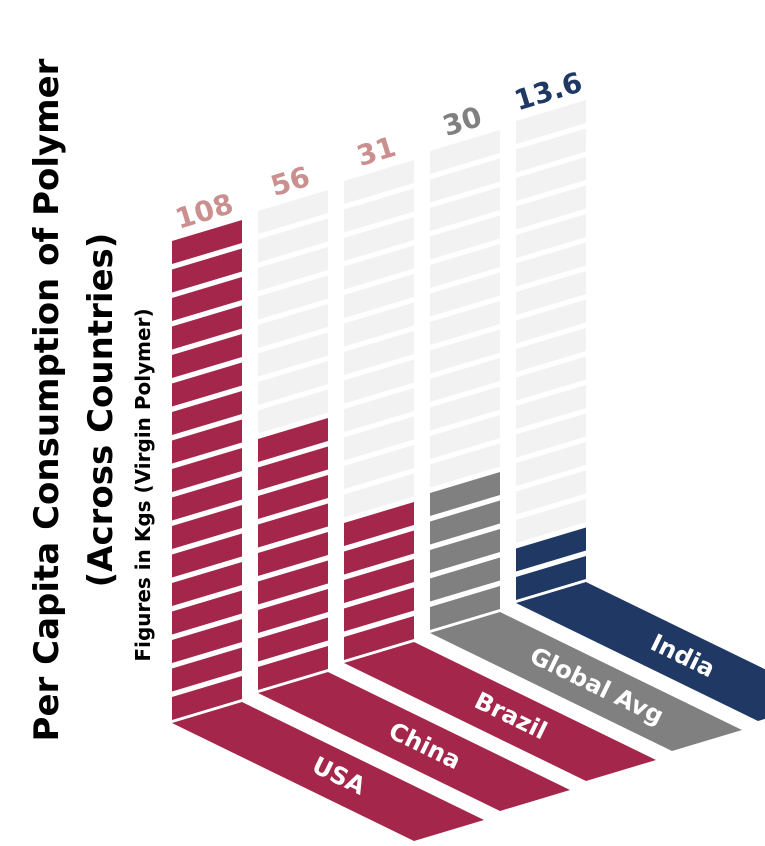  I want to click on y-axis-label: Figures in Kgs (Virgin Polymer), so click(143, 484).